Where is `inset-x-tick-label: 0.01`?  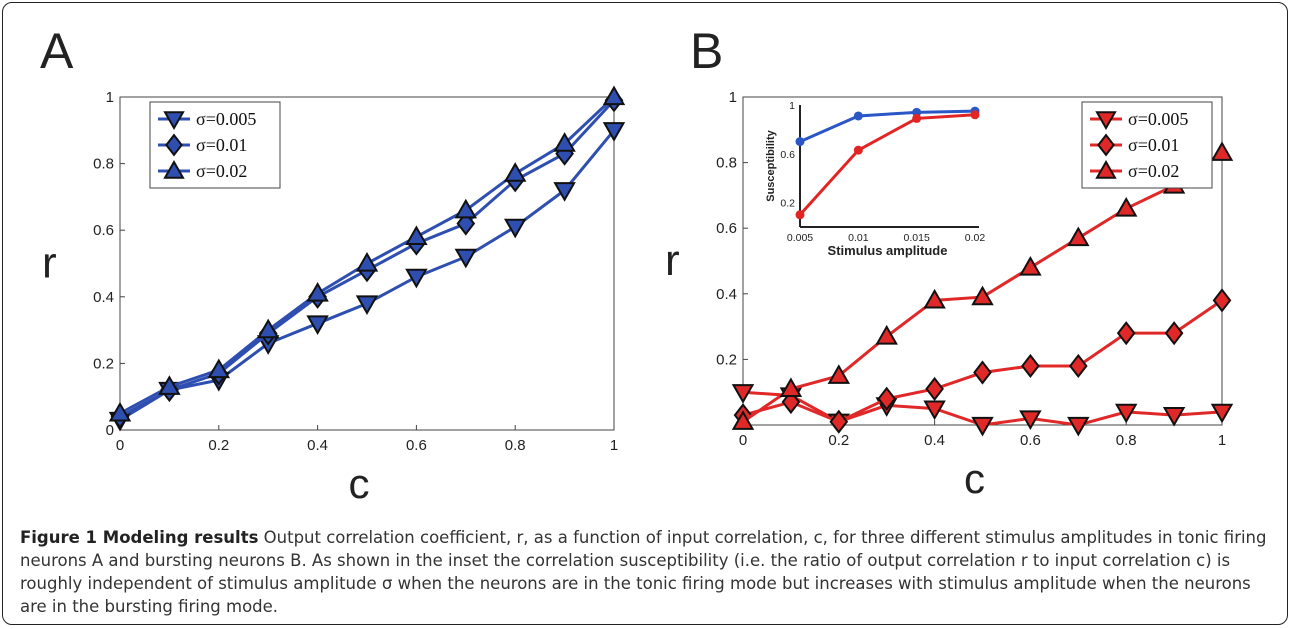
inset-x-tick-label: 0.01 is located at coordinates (858, 238).